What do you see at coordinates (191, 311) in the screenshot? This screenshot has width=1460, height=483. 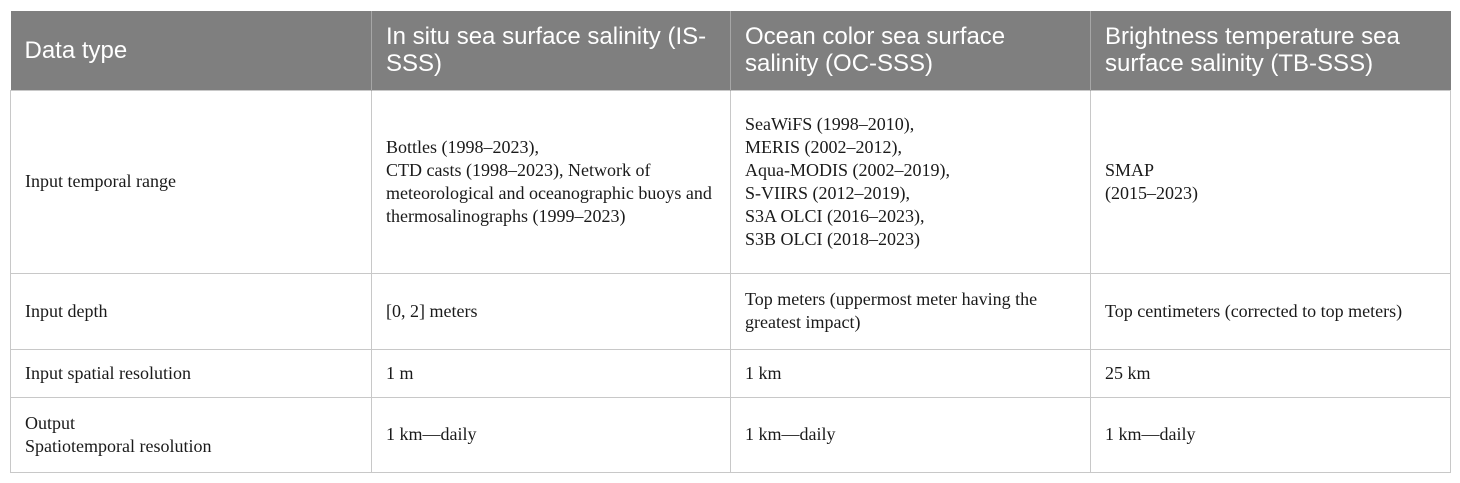 I see `row-label-input-depth: Input depth` at bounding box center [191, 311].